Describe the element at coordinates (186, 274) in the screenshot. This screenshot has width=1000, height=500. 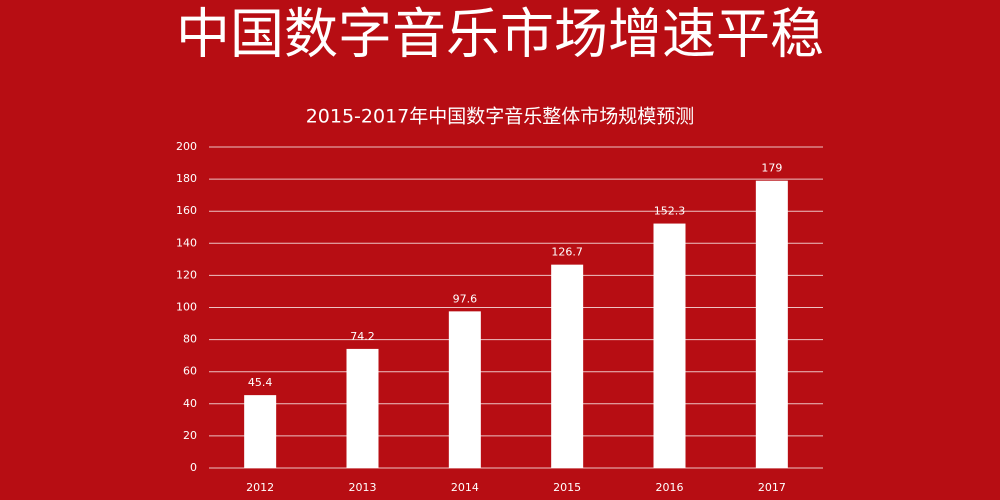
I see `y-tick-label: 120` at that location.